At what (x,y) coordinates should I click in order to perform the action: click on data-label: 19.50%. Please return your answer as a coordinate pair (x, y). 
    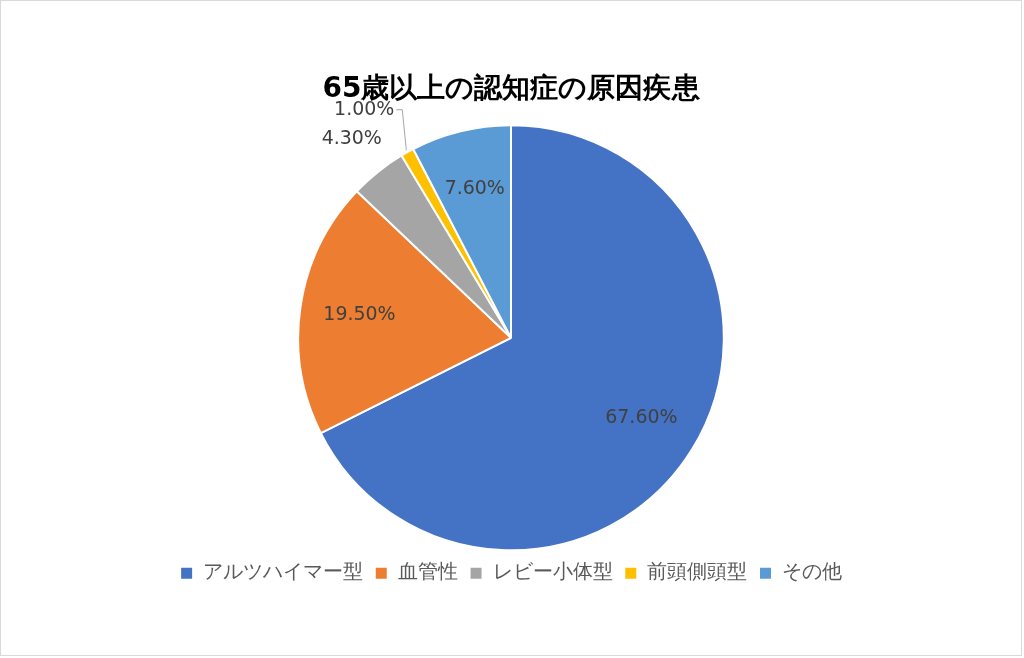
    Looking at the image, I should click on (359, 313).